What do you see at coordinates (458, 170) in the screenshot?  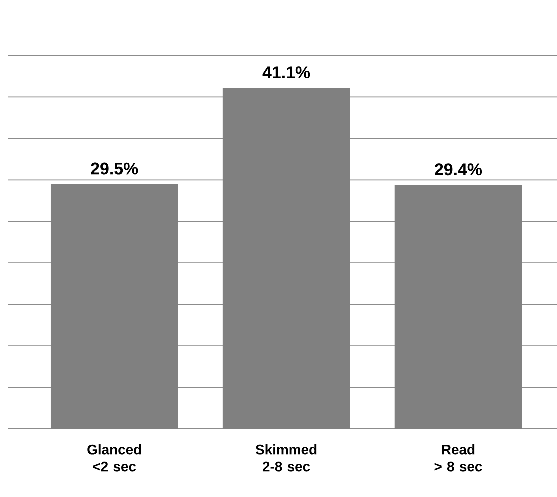 I see `data-label: 29.4%` at bounding box center [458, 170].